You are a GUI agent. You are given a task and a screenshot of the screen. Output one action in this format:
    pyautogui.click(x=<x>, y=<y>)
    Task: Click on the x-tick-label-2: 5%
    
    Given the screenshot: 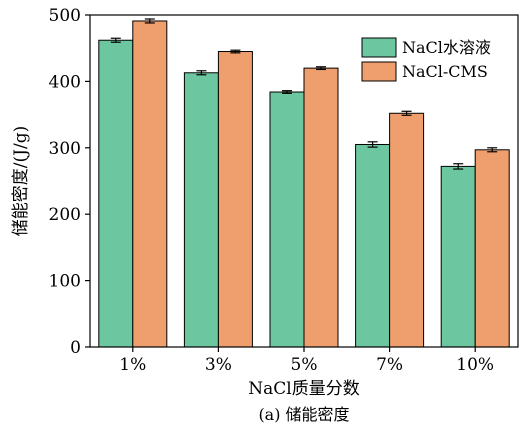 What is the action you would take?
    pyautogui.click(x=304, y=365)
    